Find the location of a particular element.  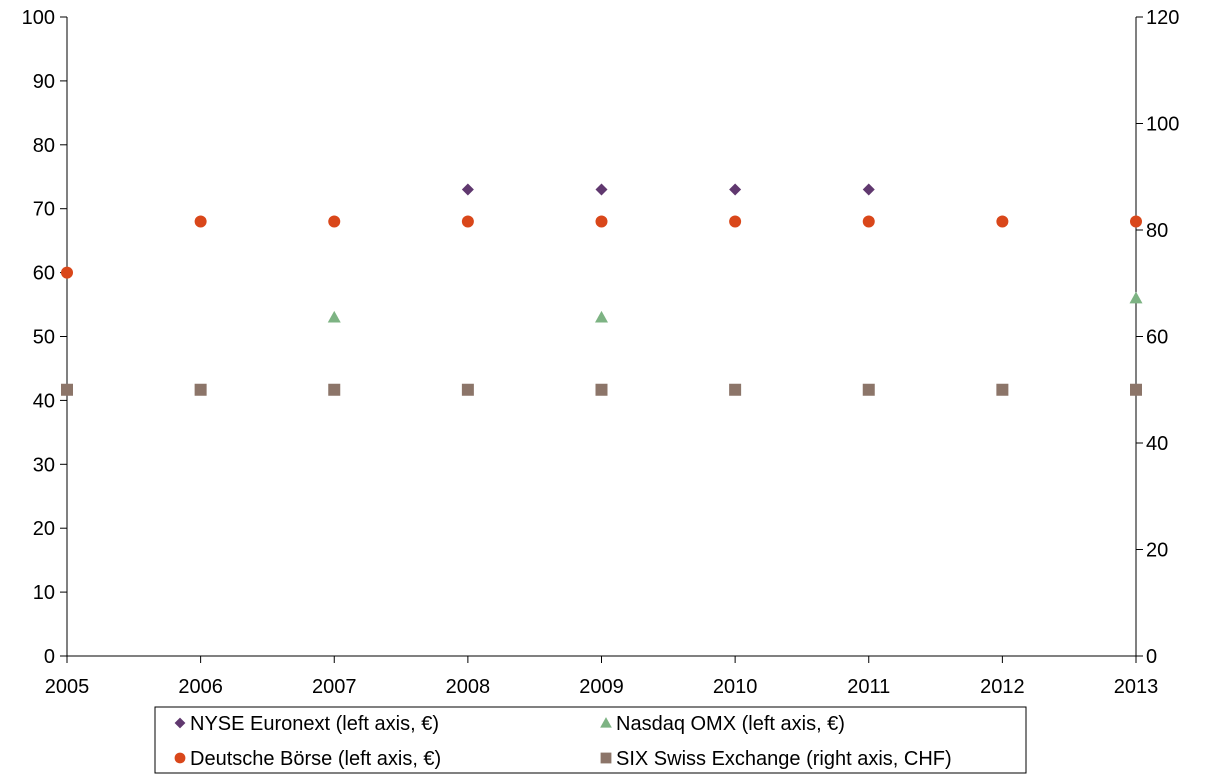

legend-label: Nasdaq OMX (left axis, €) is located at coordinates (730, 724).